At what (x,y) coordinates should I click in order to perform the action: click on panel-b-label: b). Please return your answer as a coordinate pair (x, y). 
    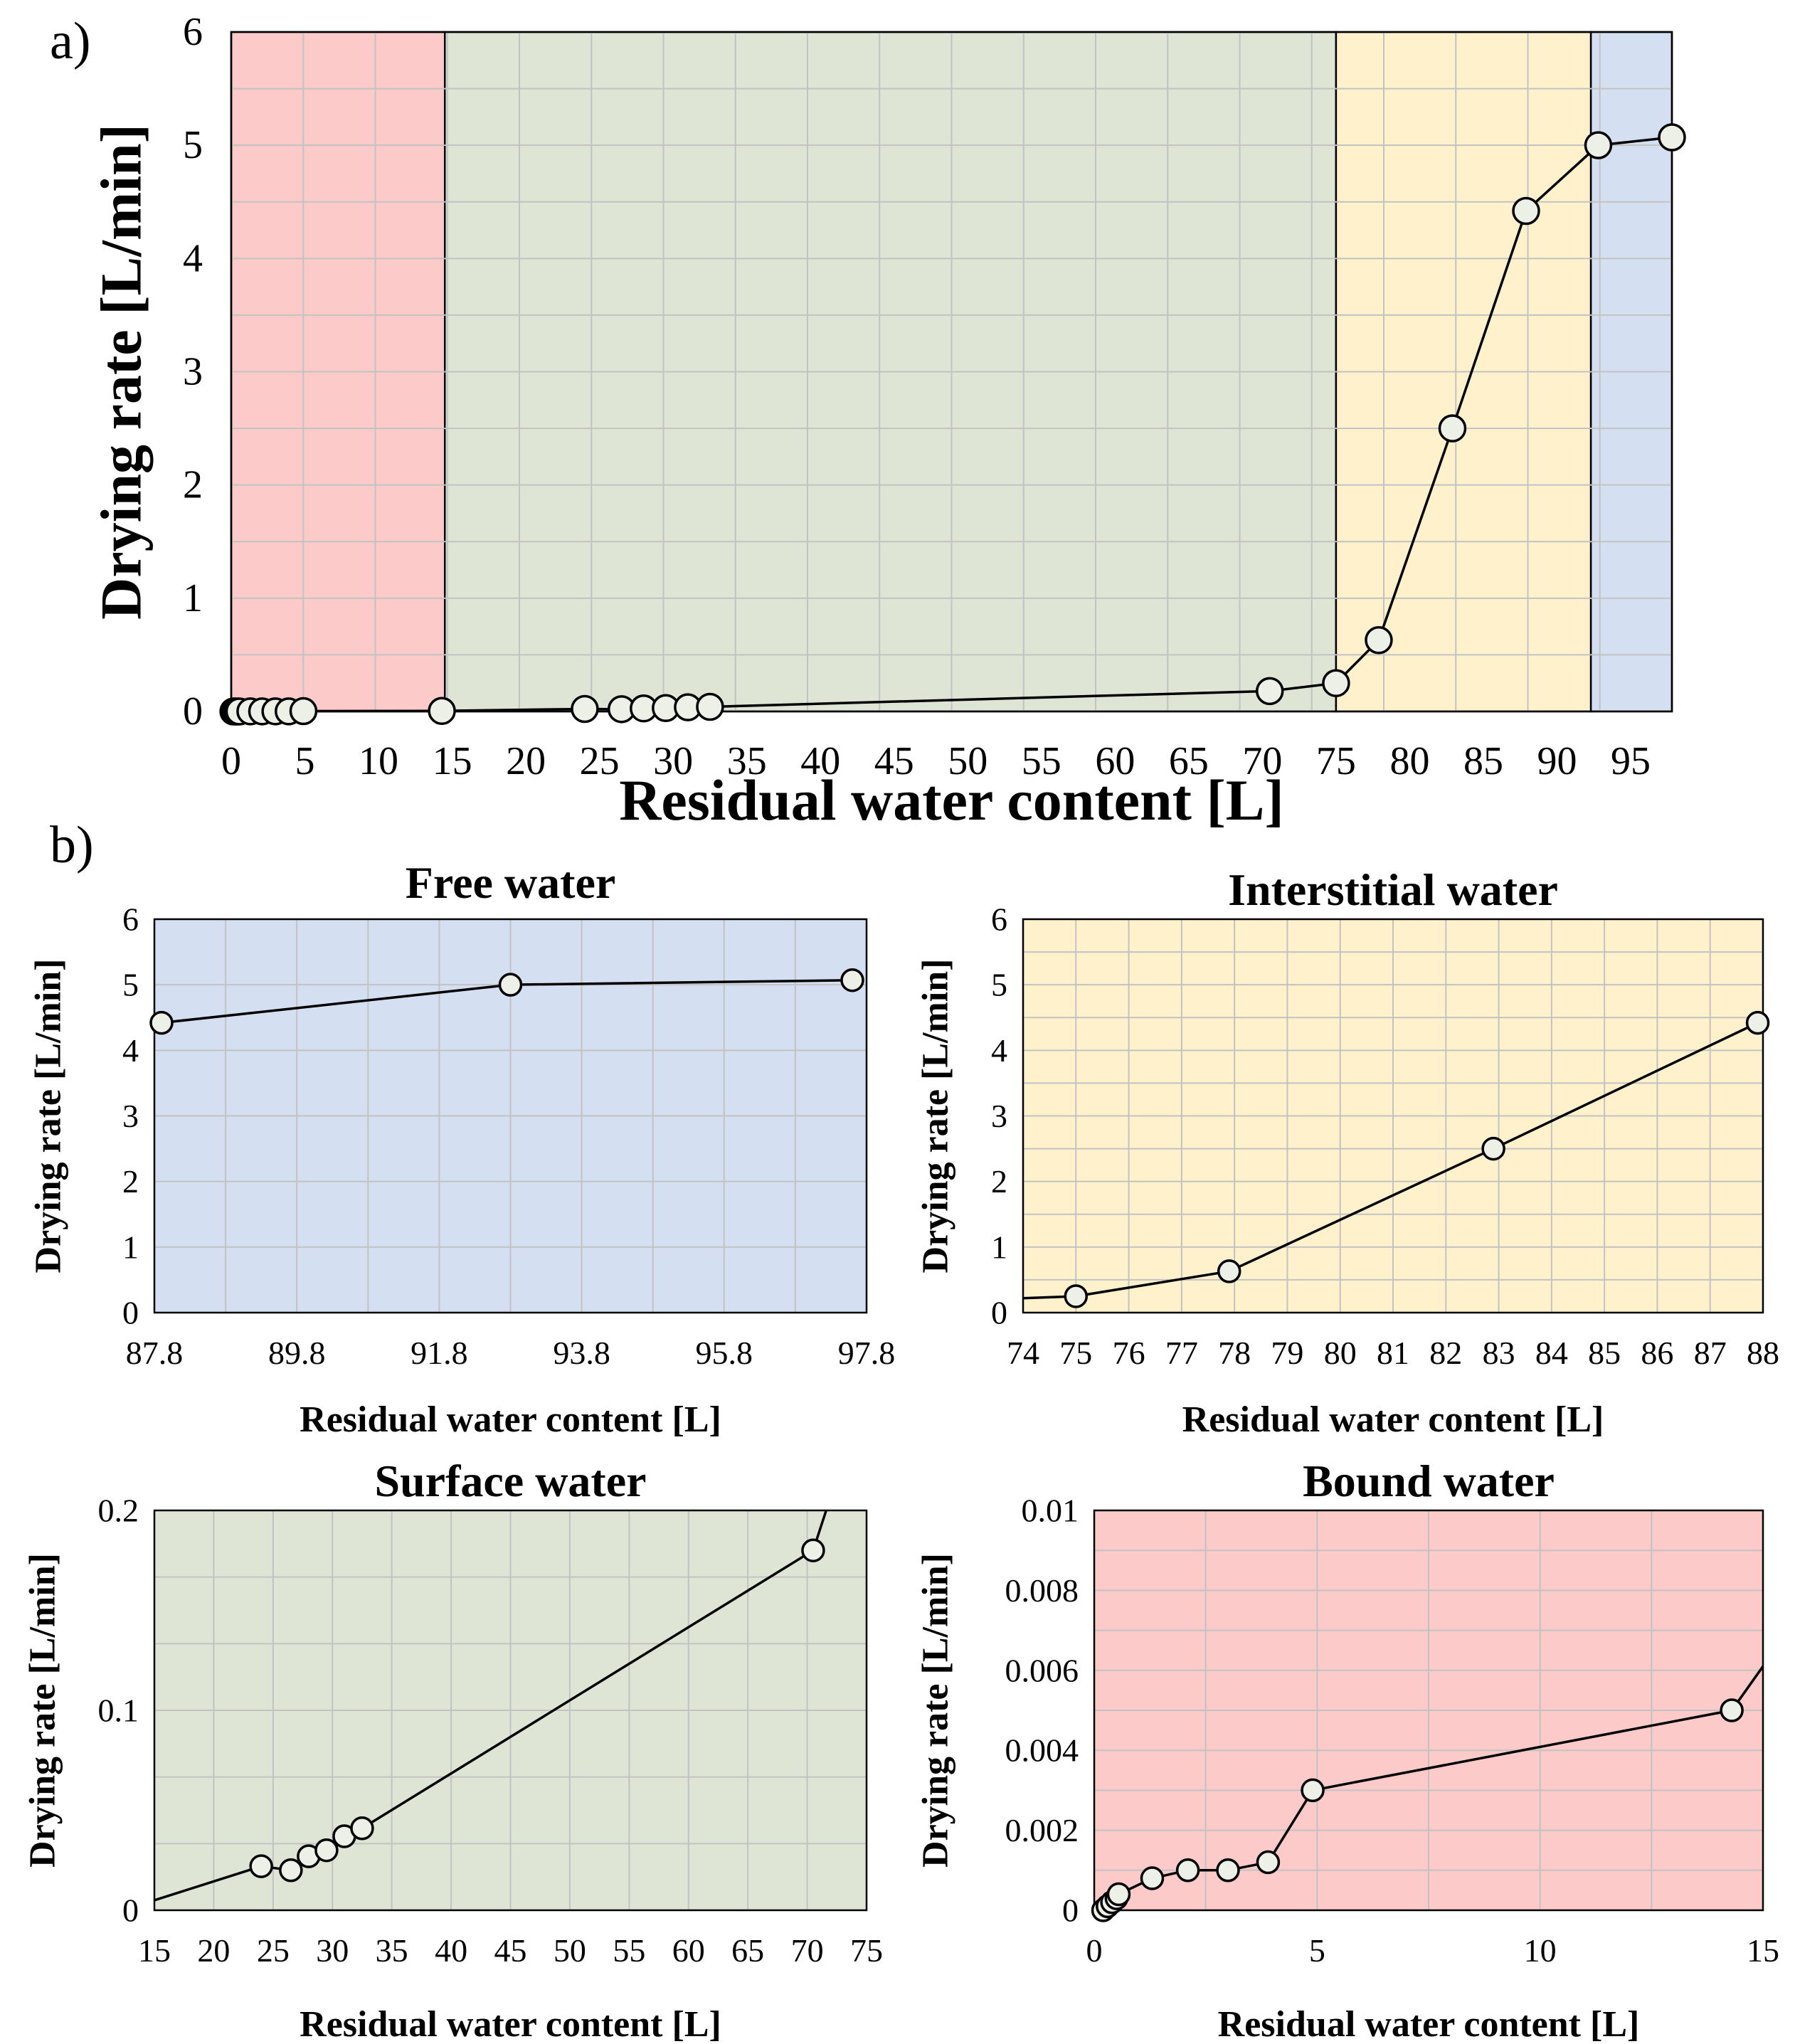
    Looking at the image, I should click on (72, 845).